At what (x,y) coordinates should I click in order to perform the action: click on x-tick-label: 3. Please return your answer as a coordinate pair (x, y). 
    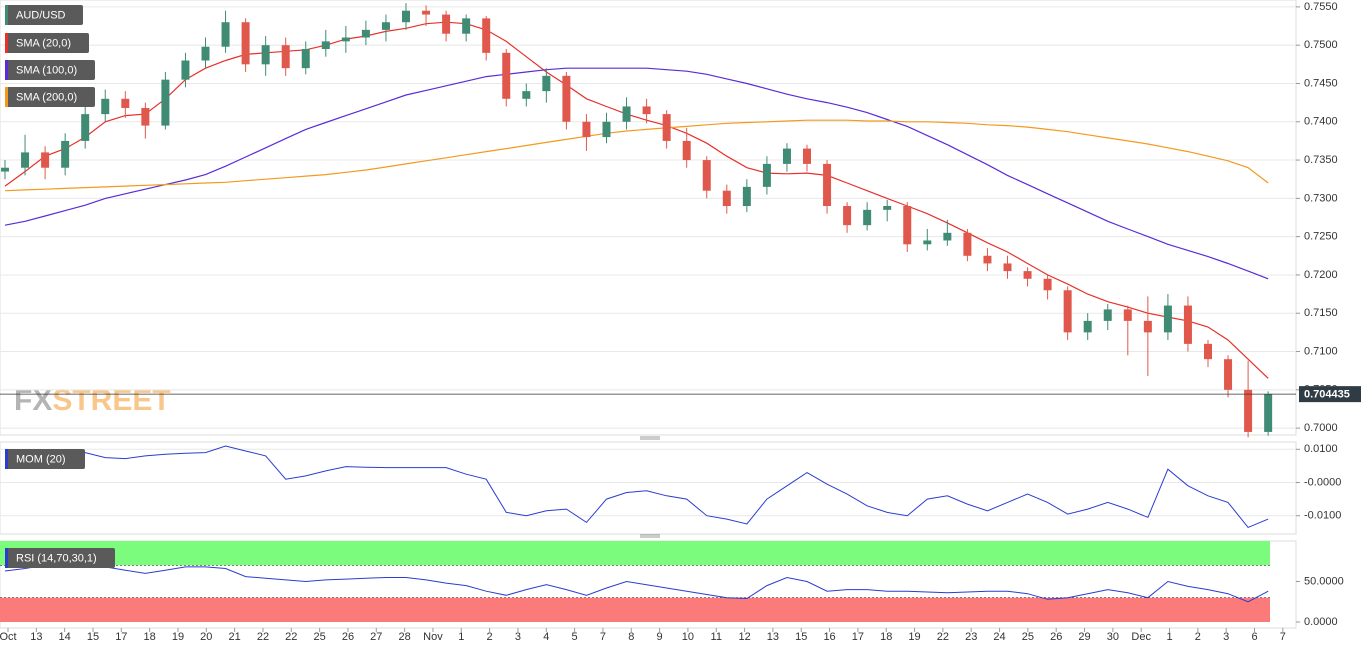
    Looking at the image, I should click on (518, 637).